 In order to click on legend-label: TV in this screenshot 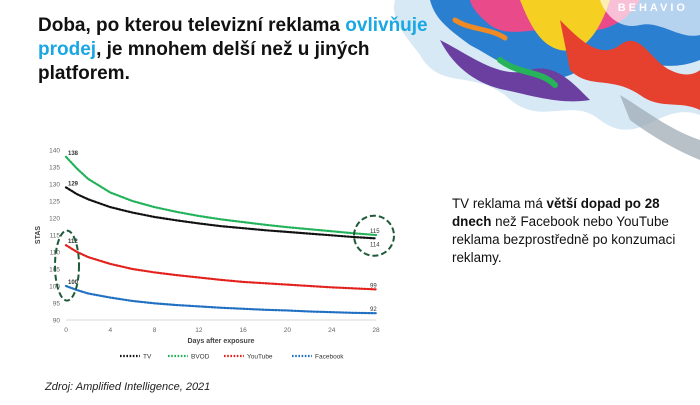, I will do `click(147, 356)`.